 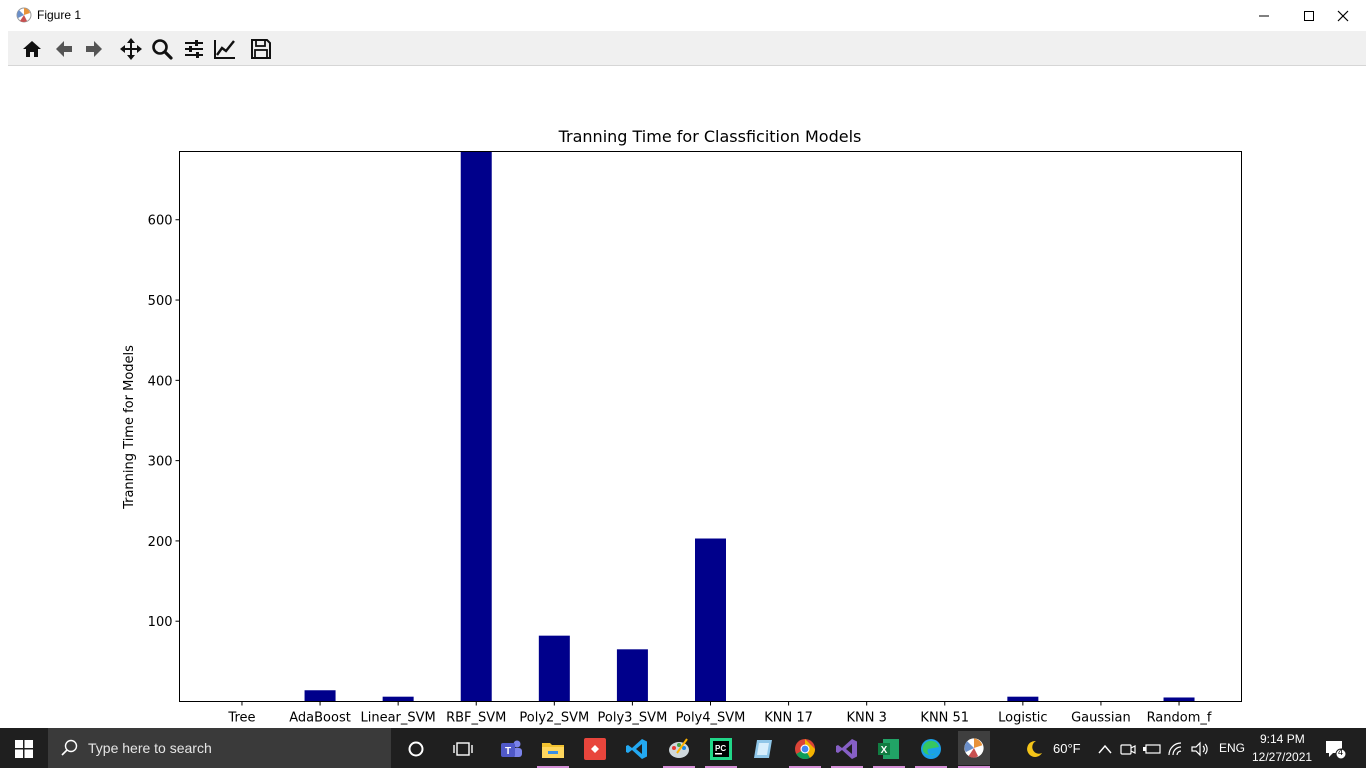 I want to click on x-tick-label: Poly4_SVM, so click(x=711, y=718).